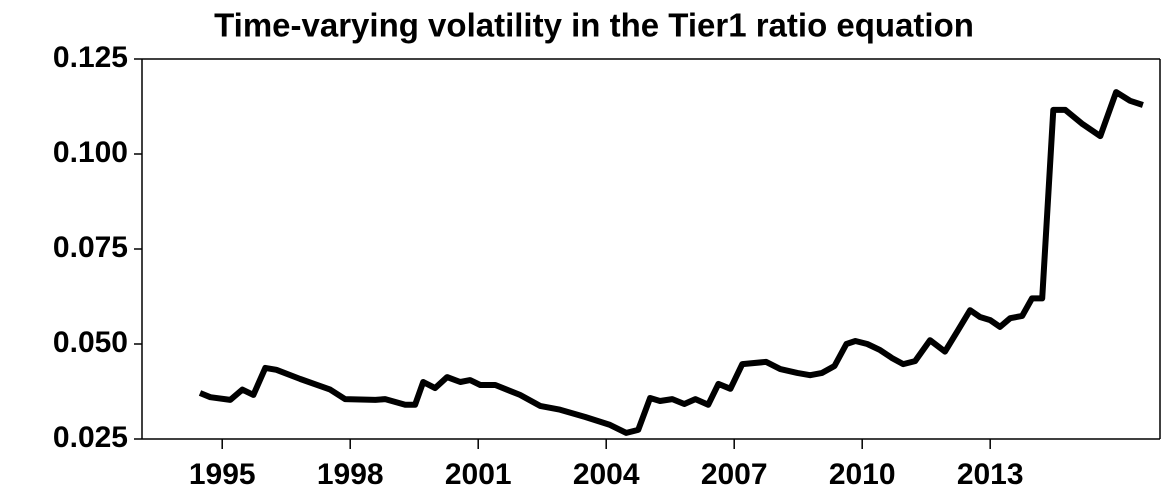 Image resolution: width=1168 pixels, height=501 pixels. I want to click on y-tick-label: 0.050, so click(90, 342).